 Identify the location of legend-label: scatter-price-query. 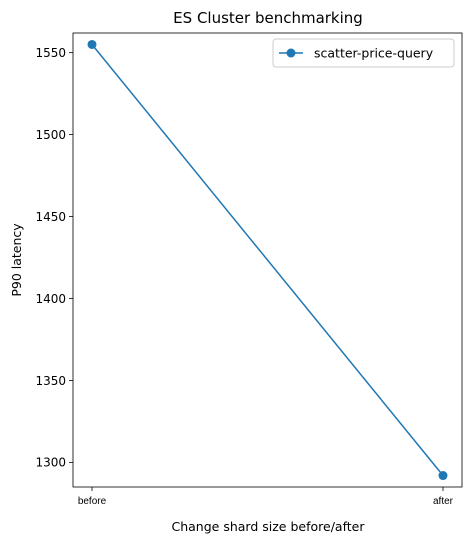
(374, 53).